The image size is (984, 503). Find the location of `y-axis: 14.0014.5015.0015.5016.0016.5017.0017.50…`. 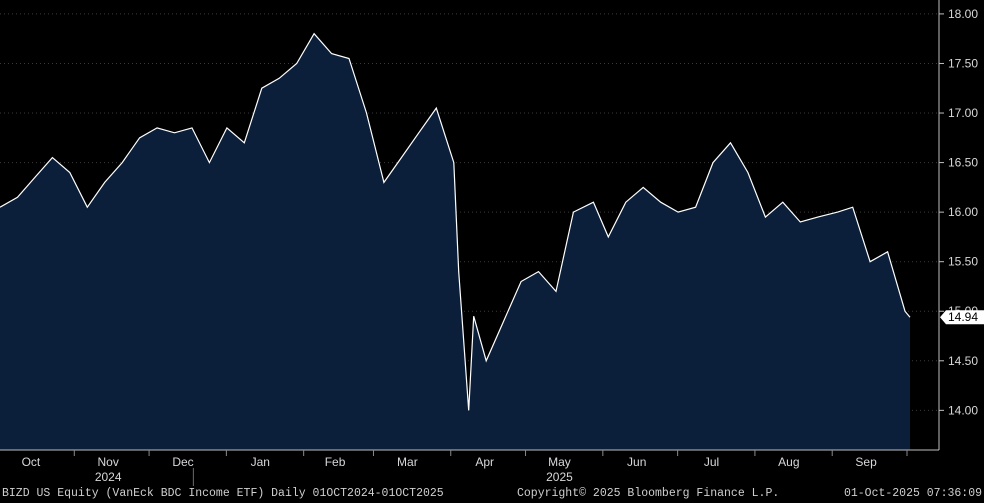

y-axis: 14.0014.5015.0015.5016.0016.5017.0017.50… is located at coordinates (958, 225).